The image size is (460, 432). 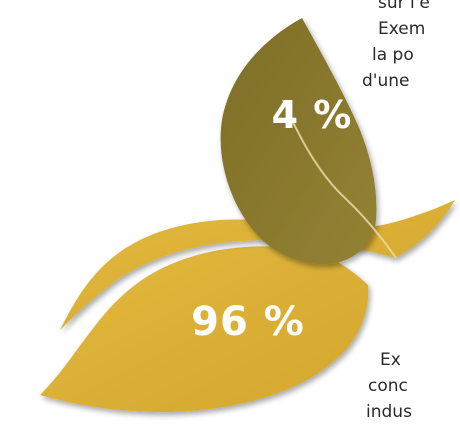 What do you see at coordinates (390, 360) in the screenshot?
I see `paragraph-lower-line: Ex` at bounding box center [390, 360].